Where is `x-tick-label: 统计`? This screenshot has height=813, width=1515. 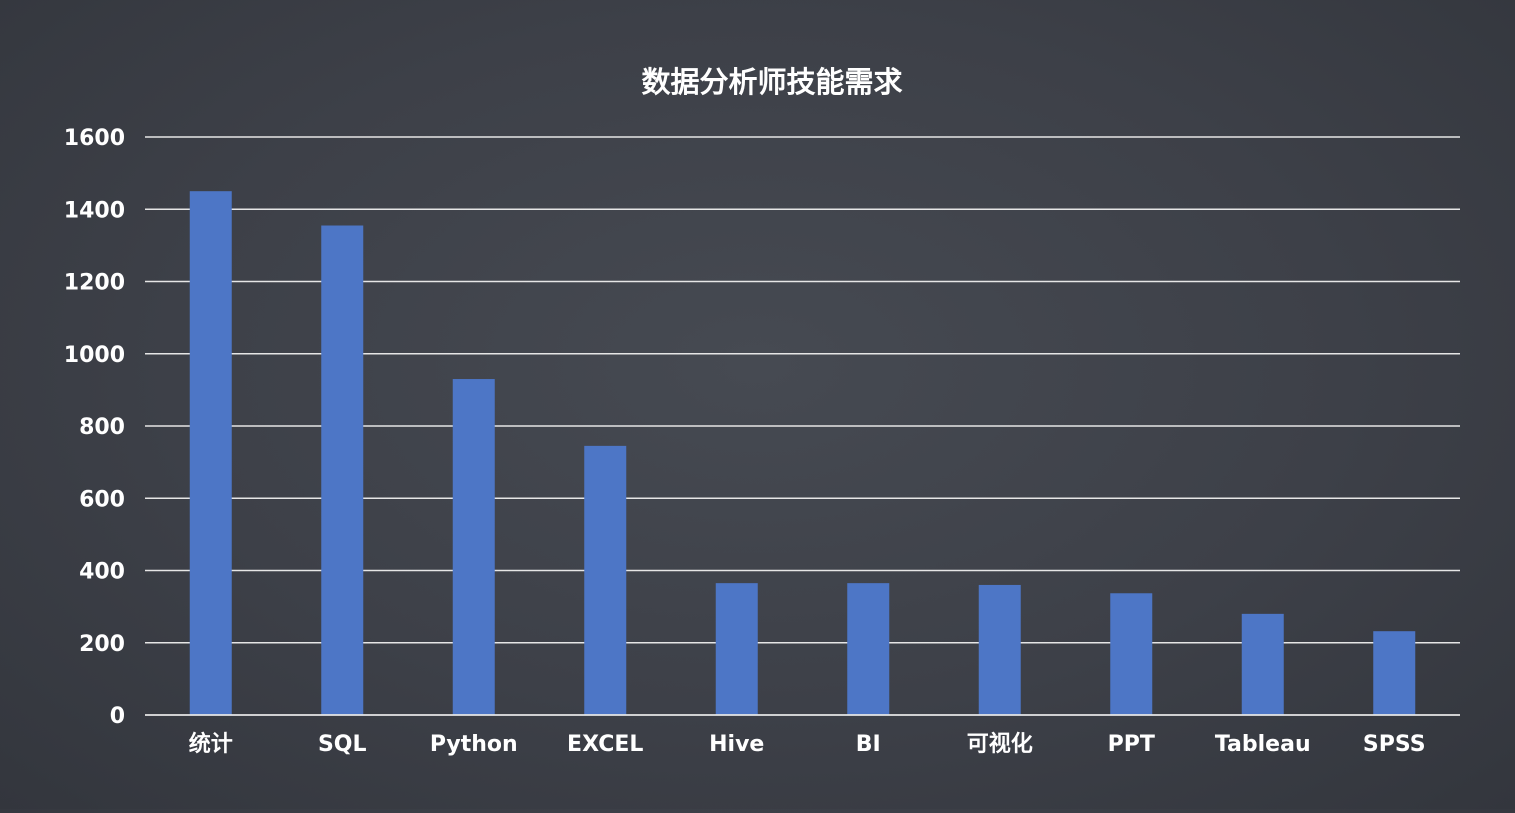 x-tick-label: 统计 is located at coordinates (211, 744).